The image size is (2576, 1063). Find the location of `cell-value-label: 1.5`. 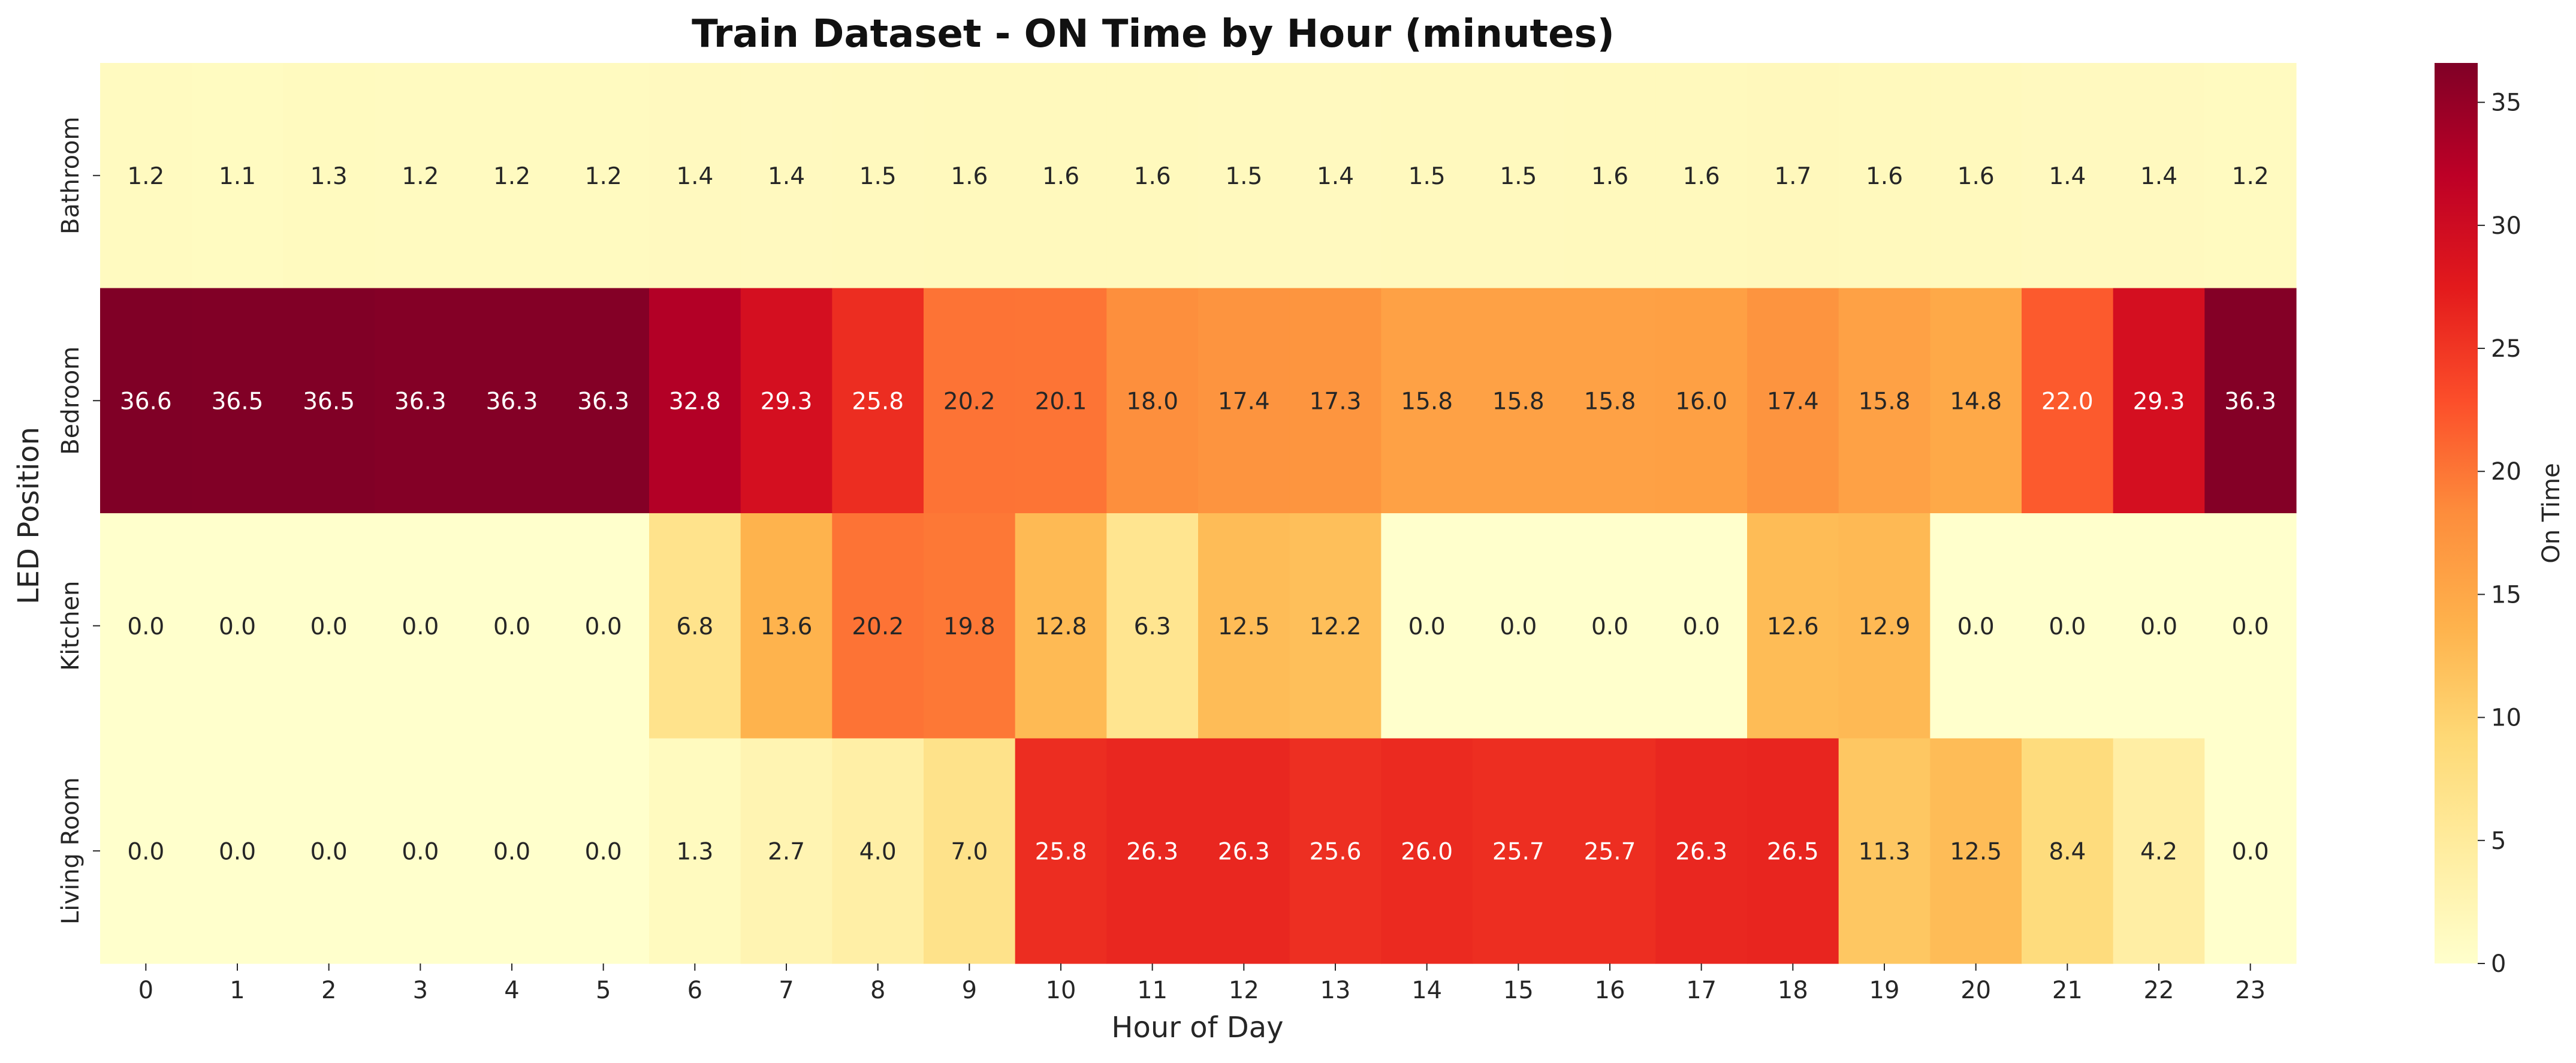

cell-value-label: 1.5 is located at coordinates (1244, 176).